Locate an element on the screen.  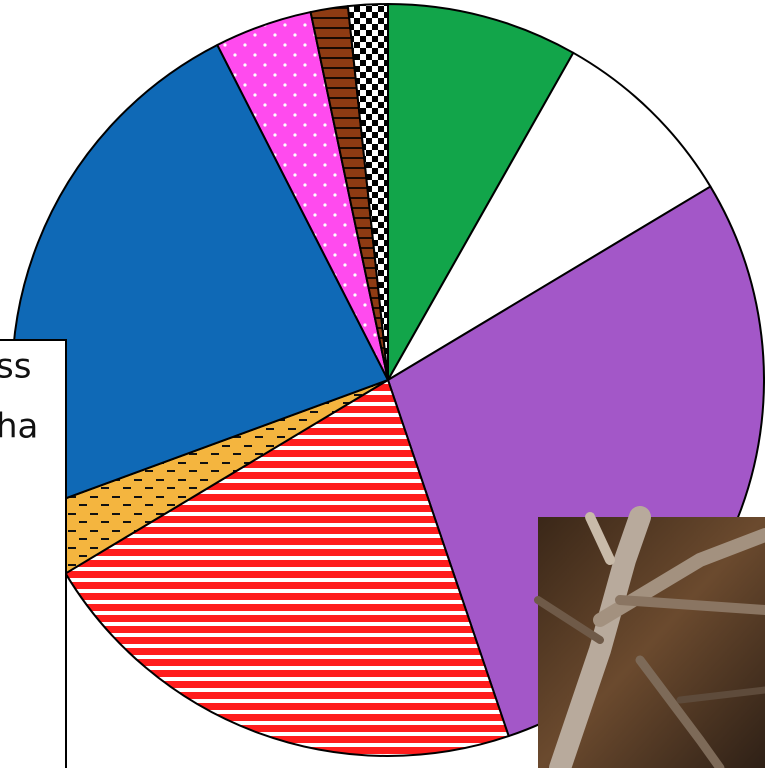
legend-box is located at coordinates (33, 553).